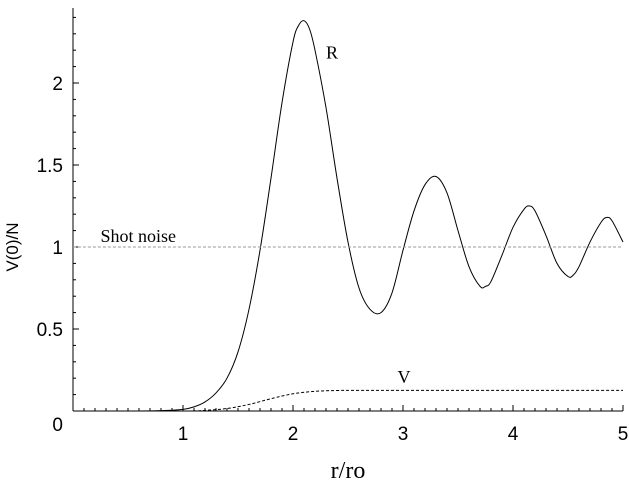 The image size is (629, 486). What do you see at coordinates (403, 434) in the screenshot?
I see `x-tick-label: 3` at bounding box center [403, 434].